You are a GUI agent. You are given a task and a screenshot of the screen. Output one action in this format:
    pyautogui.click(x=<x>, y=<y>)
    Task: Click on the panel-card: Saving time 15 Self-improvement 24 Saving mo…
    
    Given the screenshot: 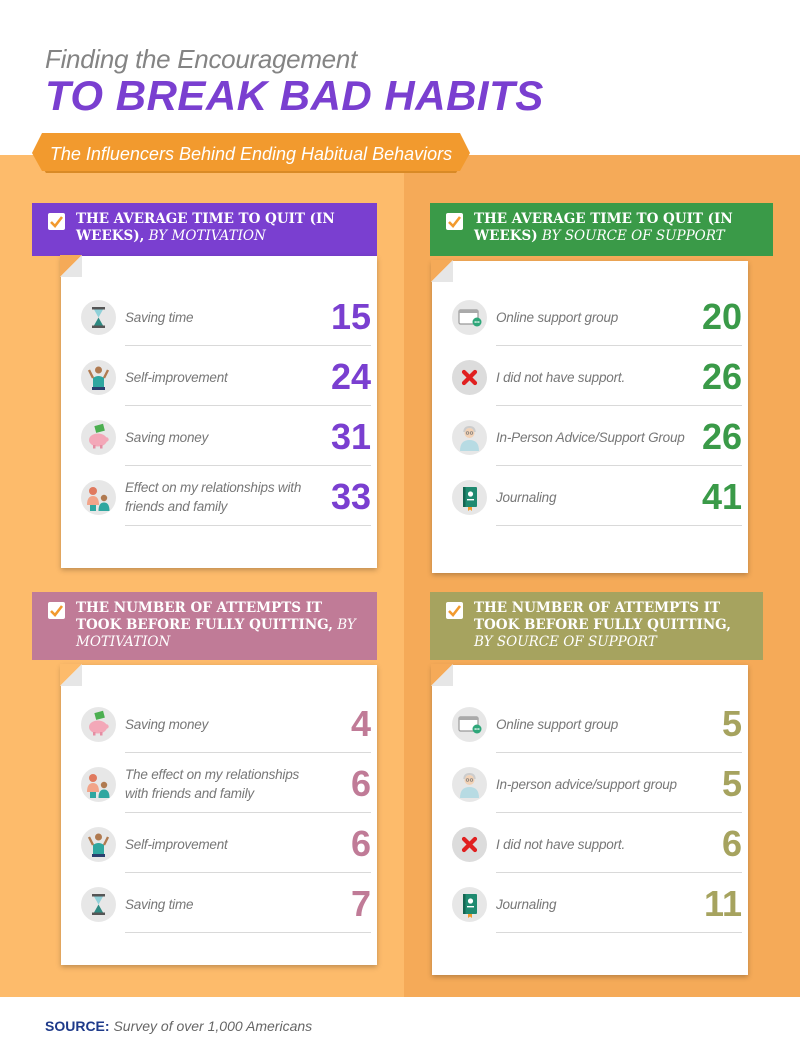 What is the action you would take?
    pyautogui.click(x=218, y=411)
    